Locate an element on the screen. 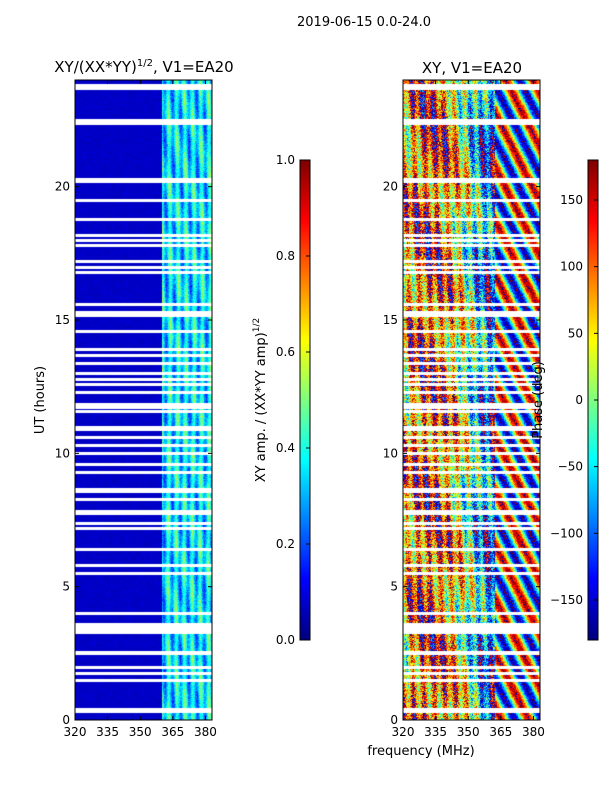 The image size is (600, 800). amplitude-colorbar-label-main: XY amp. / (XX*YY amp) is located at coordinates (261, 407).